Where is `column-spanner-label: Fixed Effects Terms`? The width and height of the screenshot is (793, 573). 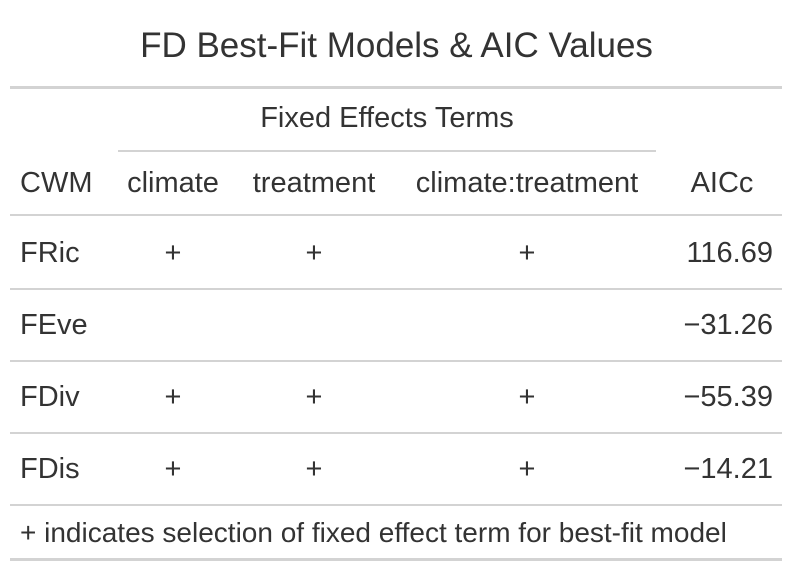
column-spanner-label: Fixed Effects Terms is located at coordinates (387, 118).